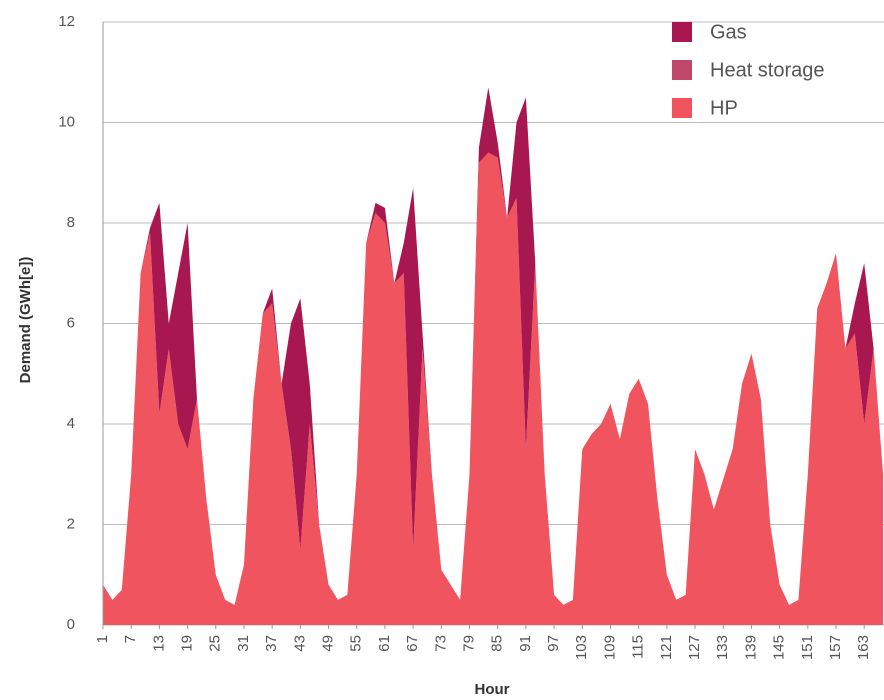  What do you see at coordinates (66, 121) in the screenshot?
I see `y-tick-label: 10` at bounding box center [66, 121].